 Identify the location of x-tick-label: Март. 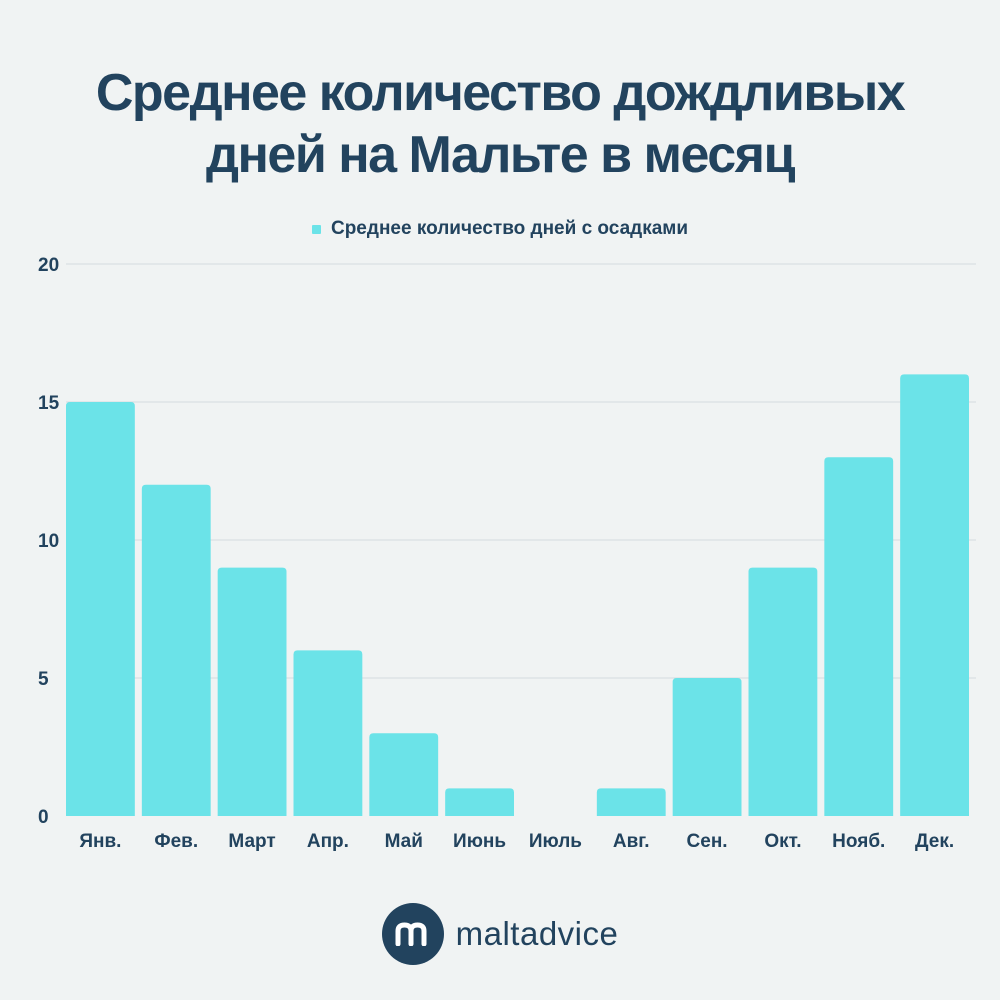
(251, 841).